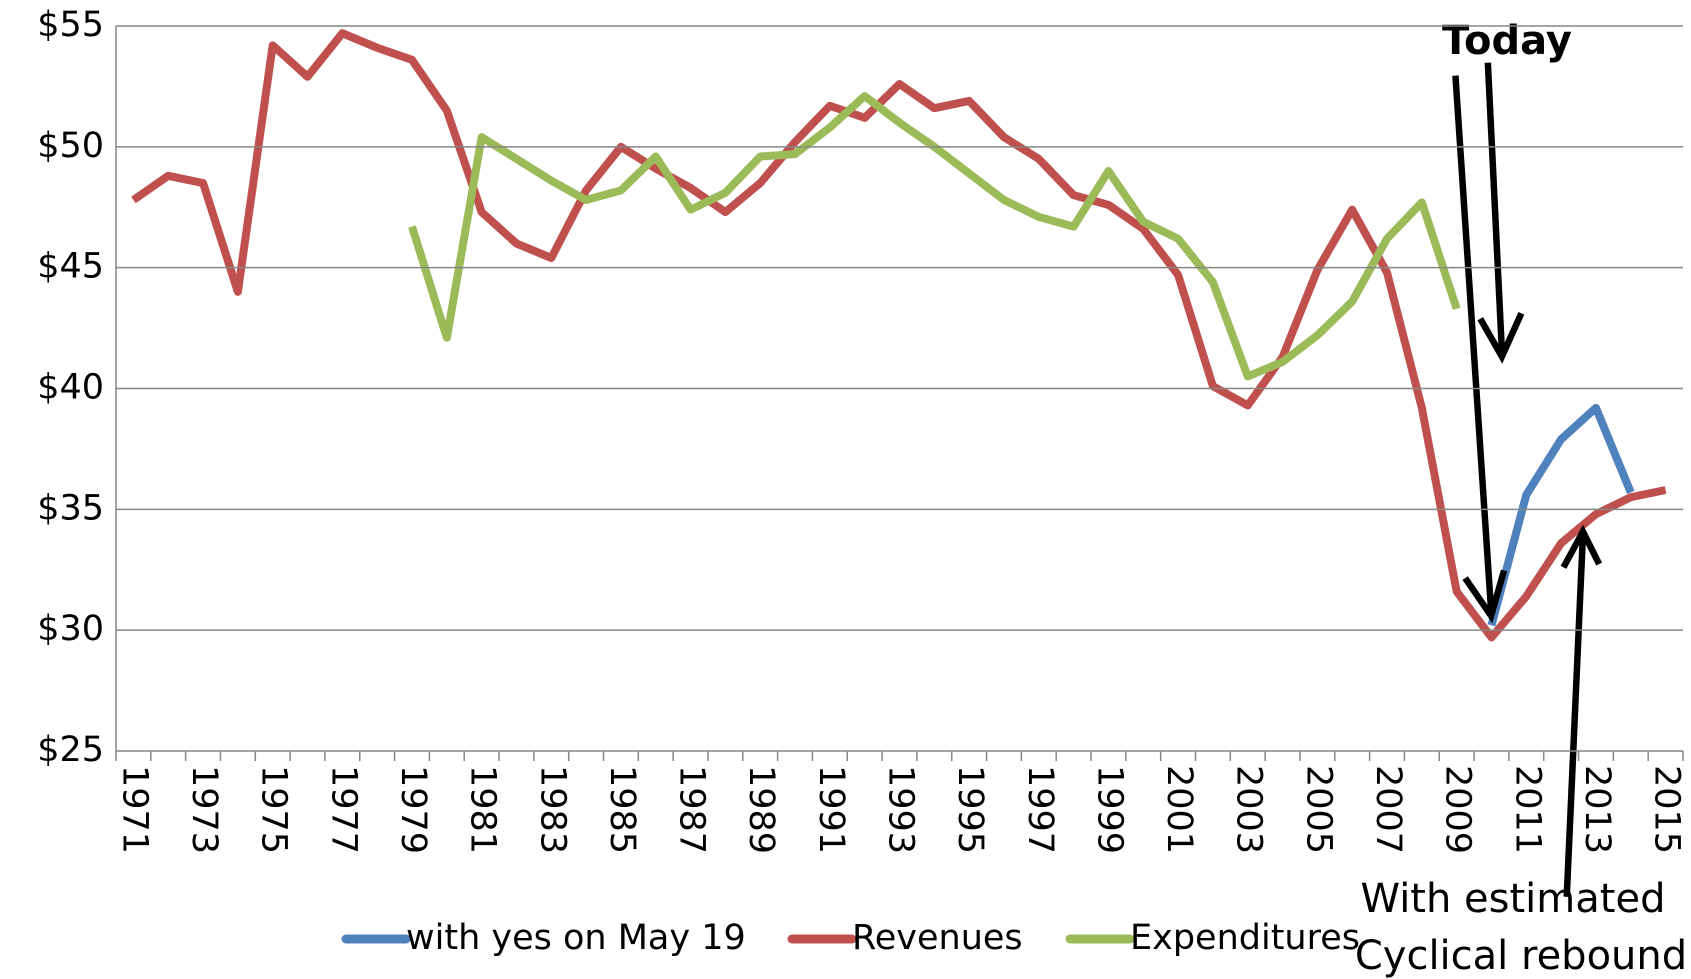 This screenshot has height=979, width=1691. I want to click on y-tick-label: $40, so click(70, 388).